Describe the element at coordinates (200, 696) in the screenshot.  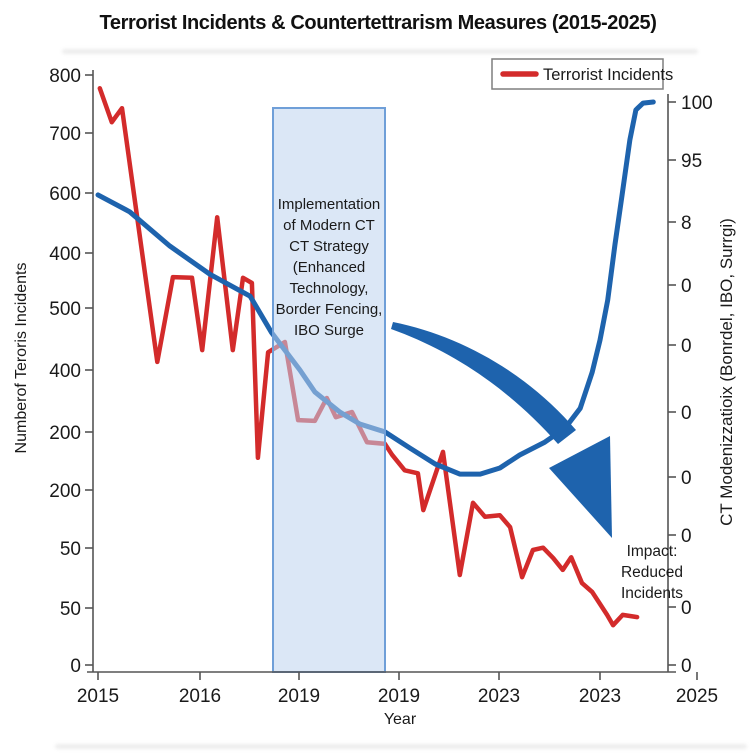
I see `x-tick-label: 2016` at that location.